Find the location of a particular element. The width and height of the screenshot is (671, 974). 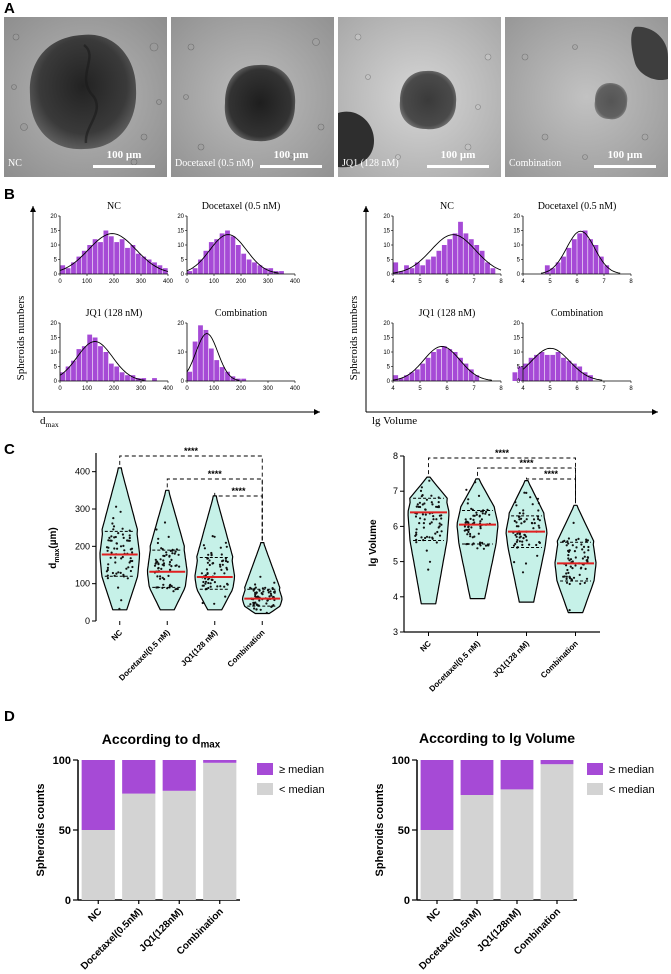

hist-left-0-xtick-label: 0 is located at coordinates (60, 282).